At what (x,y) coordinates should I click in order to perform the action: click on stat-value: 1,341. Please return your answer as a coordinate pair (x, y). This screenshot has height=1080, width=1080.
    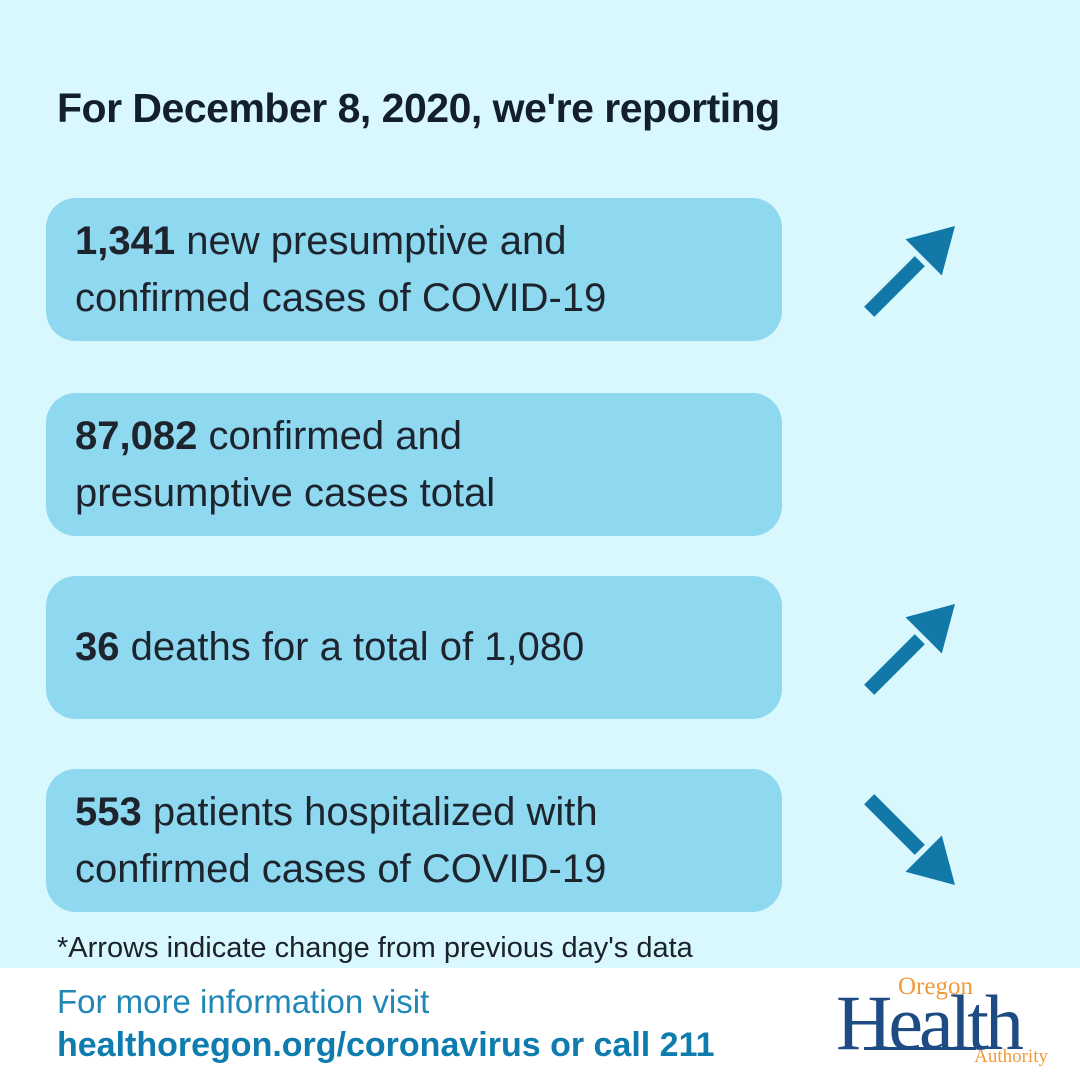
    Looking at the image, I should click on (125, 240).